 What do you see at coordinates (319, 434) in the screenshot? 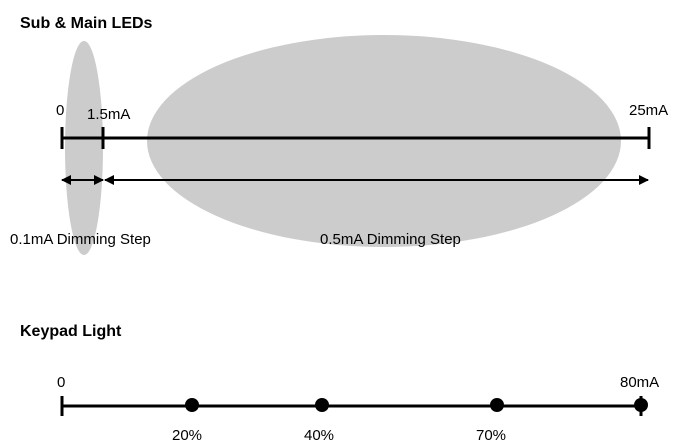
I see `keypad-marker-label-40: 40%` at bounding box center [319, 434].